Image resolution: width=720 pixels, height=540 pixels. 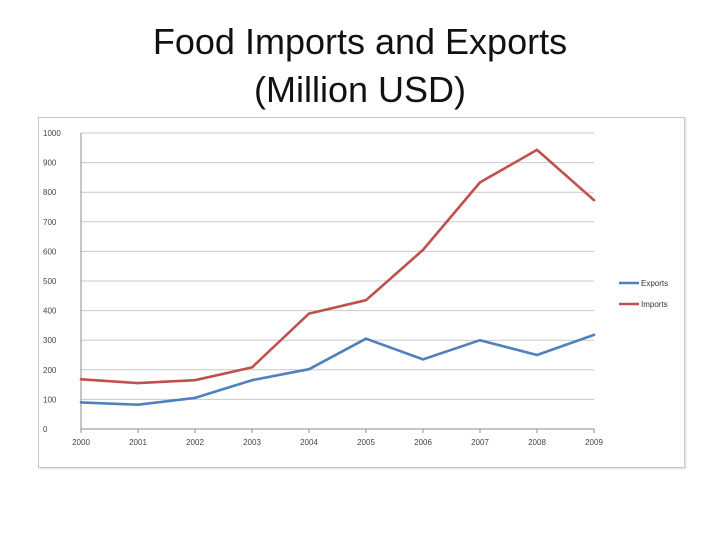 What do you see at coordinates (45, 429) in the screenshot?
I see `y-tick-label-0: 0` at bounding box center [45, 429].